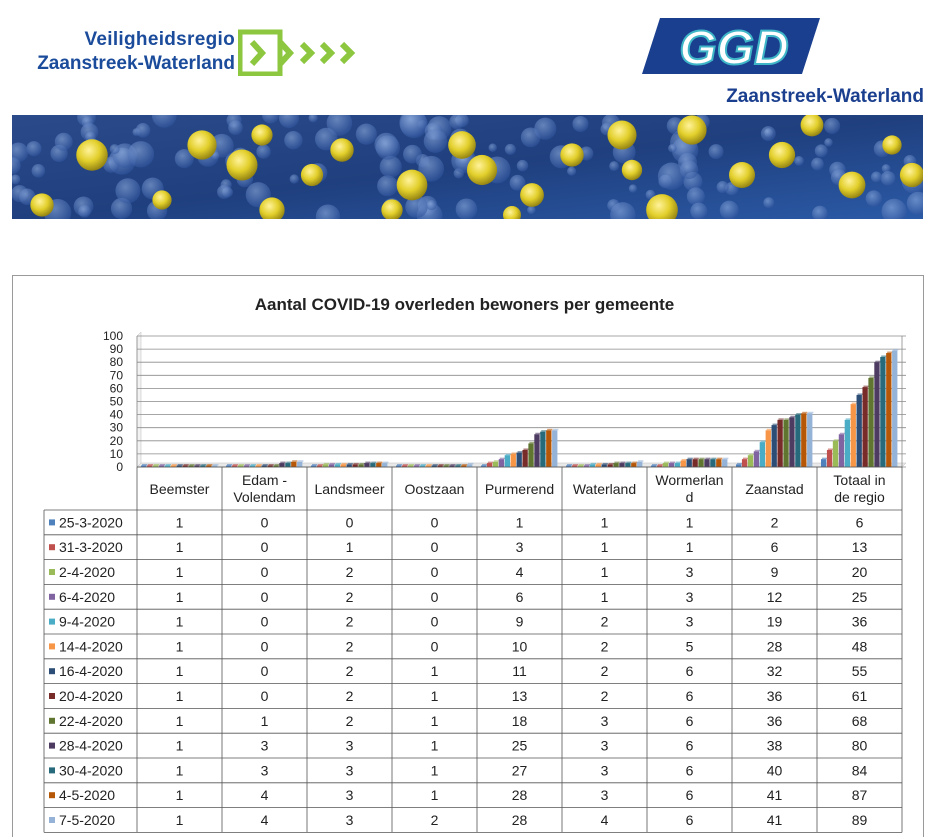 The height and width of the screenshot is (837, 929). I want to click on category-label: de regio, so click(859, 497).